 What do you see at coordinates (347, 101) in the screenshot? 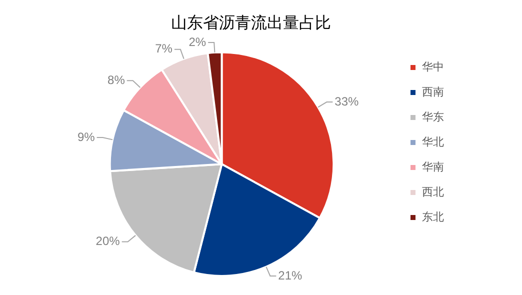
I see `data-label: 33%` at bounding box center [347, 101].